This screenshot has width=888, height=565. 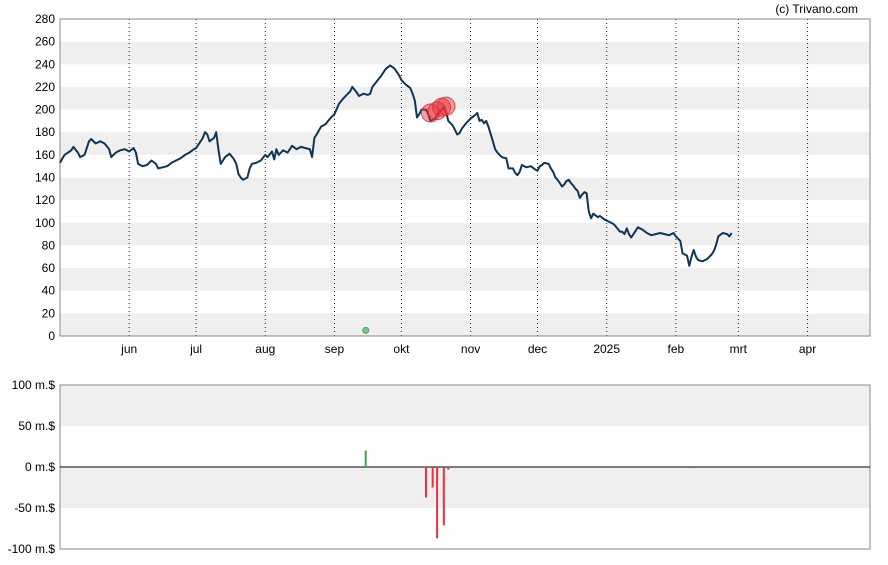 What do you see at coordinates (409, 215) in the screenshot?
I see `insider-markers` at bounding box center [409, 215].